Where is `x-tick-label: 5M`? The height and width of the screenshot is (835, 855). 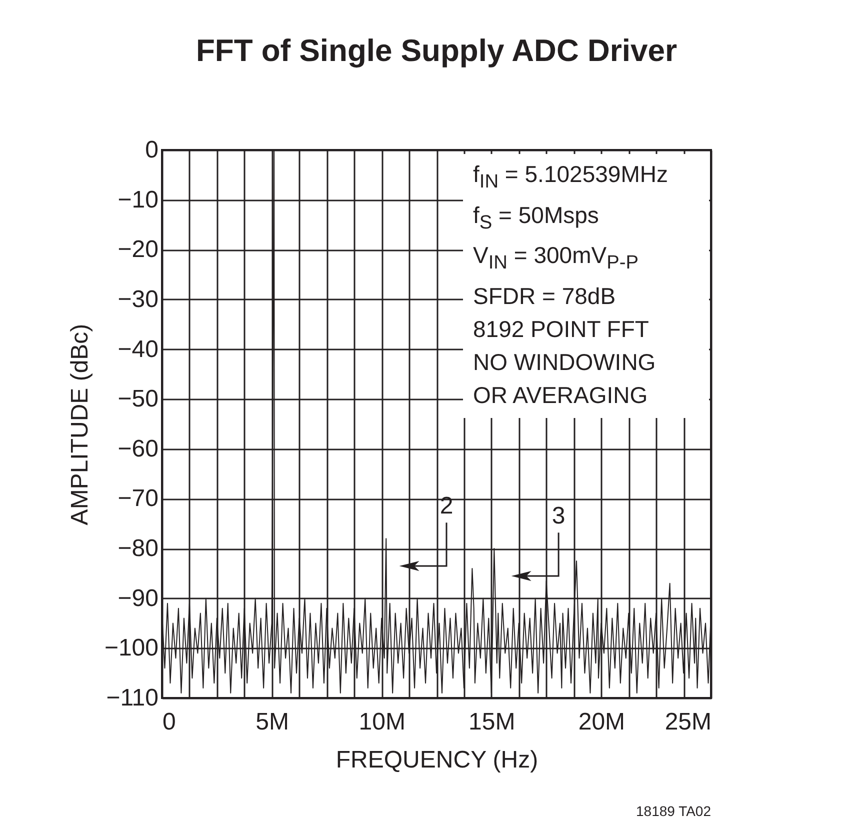 x-tick-label: 5M is located at coordinates (272, 722).